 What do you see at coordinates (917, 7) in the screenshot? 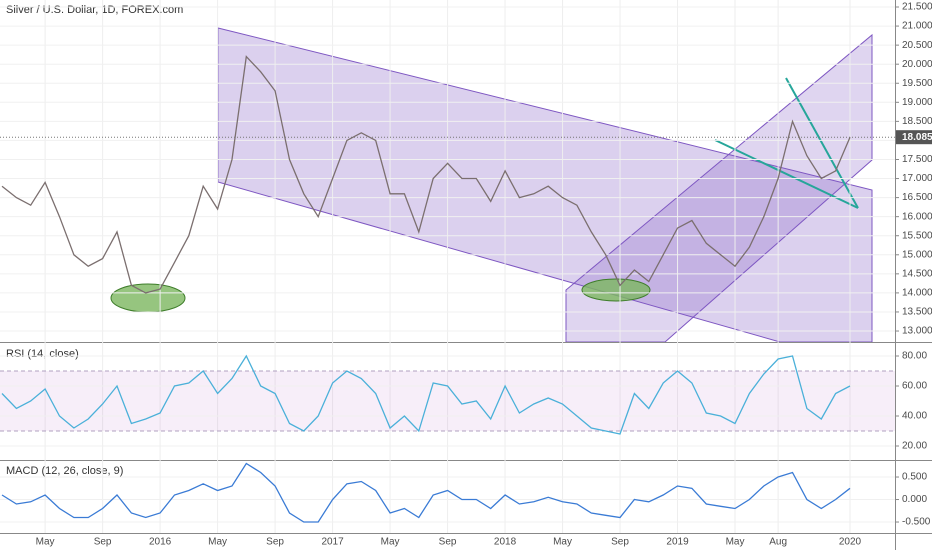
I see `y-tick-label: 21.500` at bounding box center [917, 7].